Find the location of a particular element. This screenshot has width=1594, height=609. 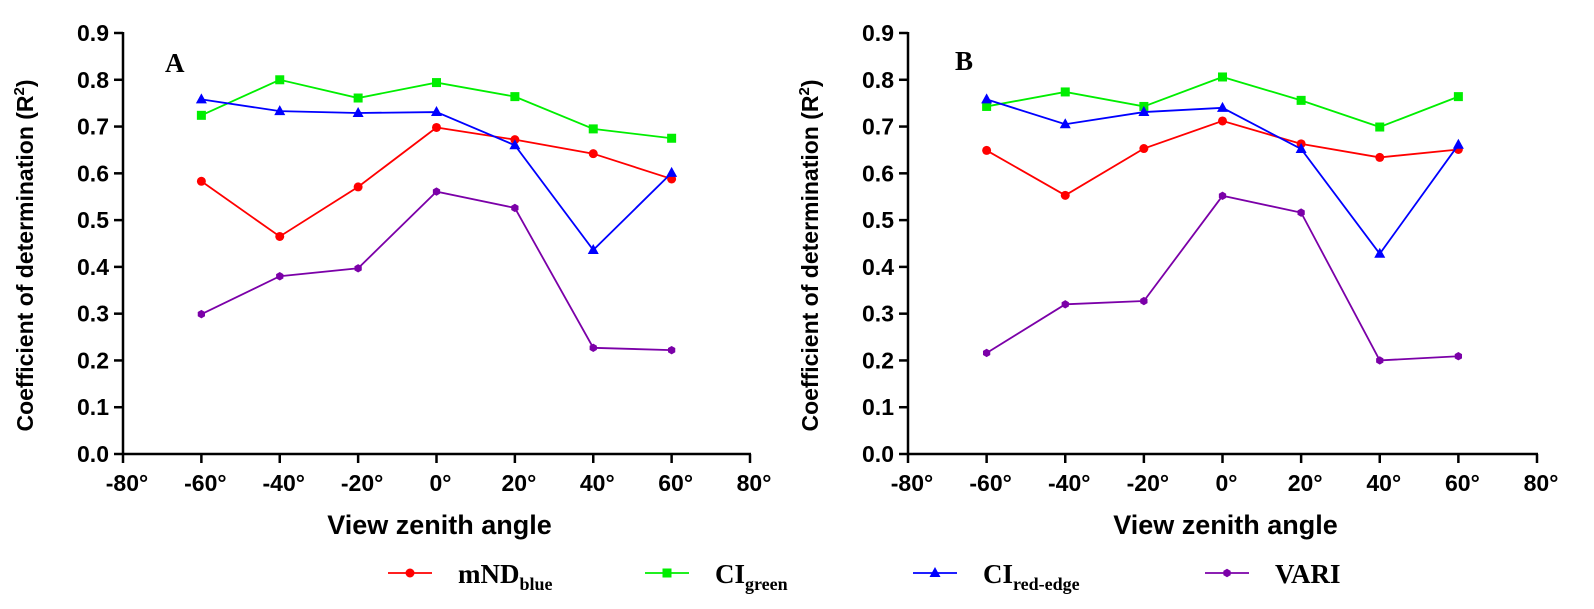

legend-label: CIgreen is located at coordinates (751, 576).